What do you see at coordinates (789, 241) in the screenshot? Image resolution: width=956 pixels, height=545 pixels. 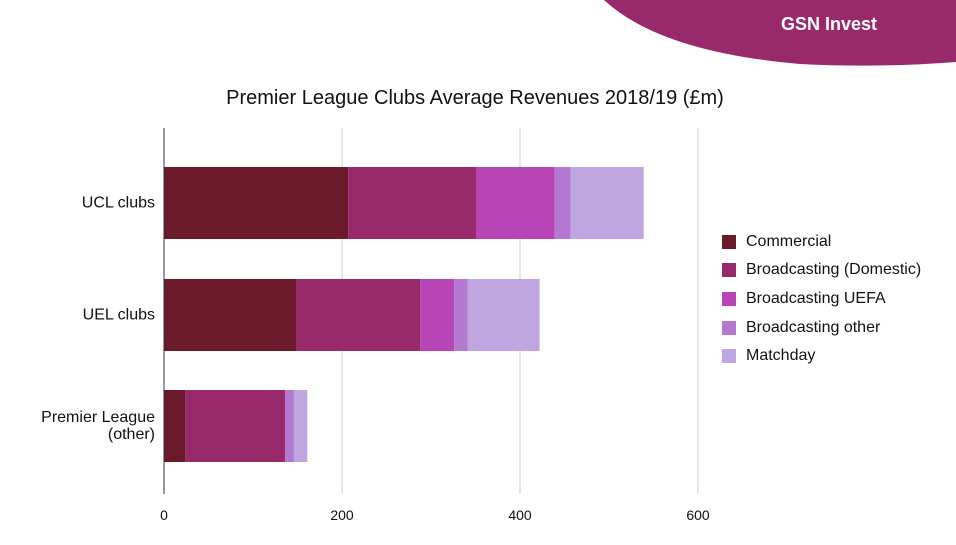 I see `legend-label-0: Commercial` at bounding box center [789, 241].